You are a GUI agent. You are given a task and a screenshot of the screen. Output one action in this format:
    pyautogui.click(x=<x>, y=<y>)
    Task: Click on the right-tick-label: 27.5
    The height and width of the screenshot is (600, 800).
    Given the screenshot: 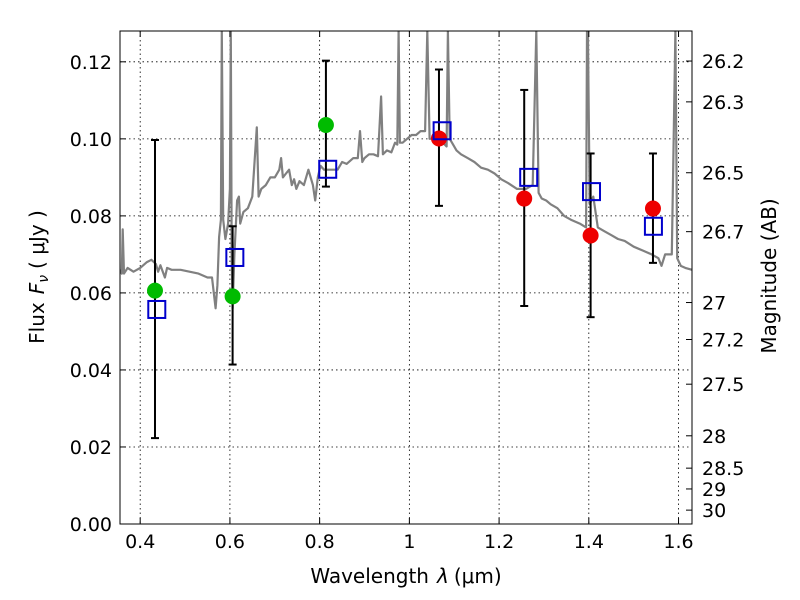 What is the action you would take?
    pyautogui.click(x=723, y=385)
    